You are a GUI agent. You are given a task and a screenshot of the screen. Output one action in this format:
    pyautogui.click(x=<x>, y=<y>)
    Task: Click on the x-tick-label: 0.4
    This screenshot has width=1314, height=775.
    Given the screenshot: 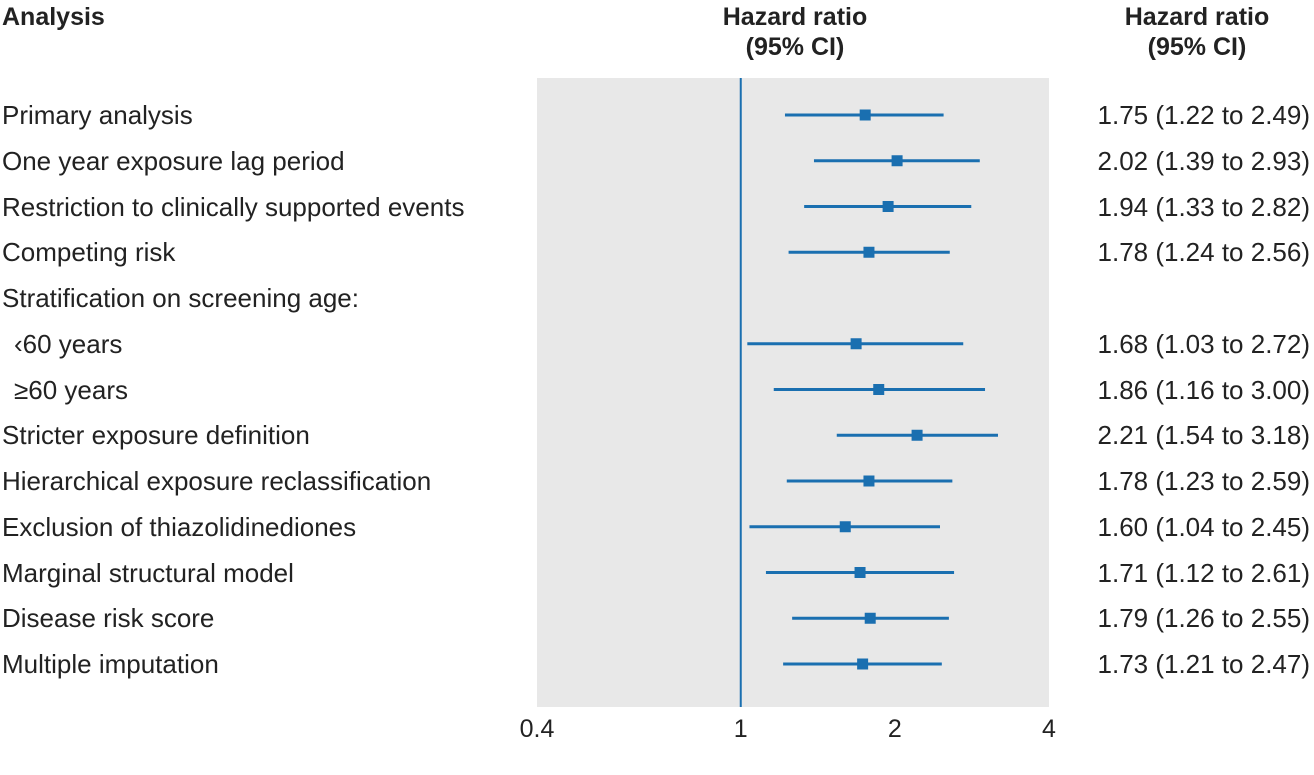 What is the action you would take?
    pyautogui.click(x=537, y=729)
    